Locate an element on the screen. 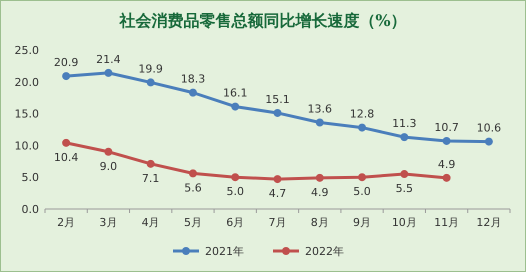  y-tick-label: 15.0 is located at coordinates (26, 114).